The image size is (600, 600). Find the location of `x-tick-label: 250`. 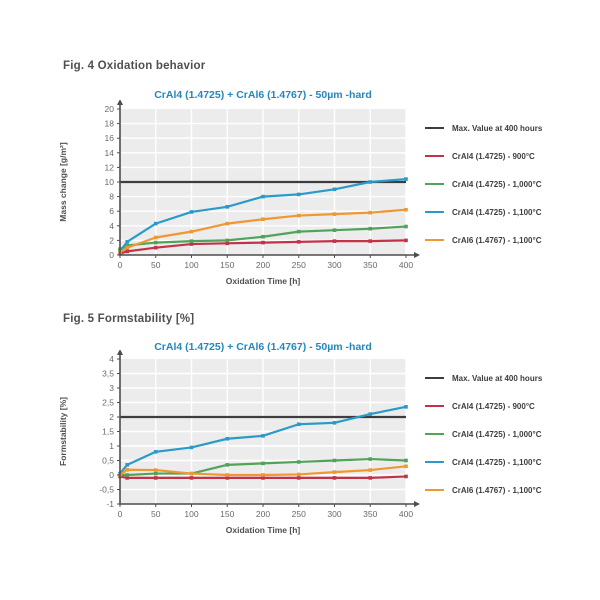

x-tick-label: 250 is located at coordinates (299, 514).